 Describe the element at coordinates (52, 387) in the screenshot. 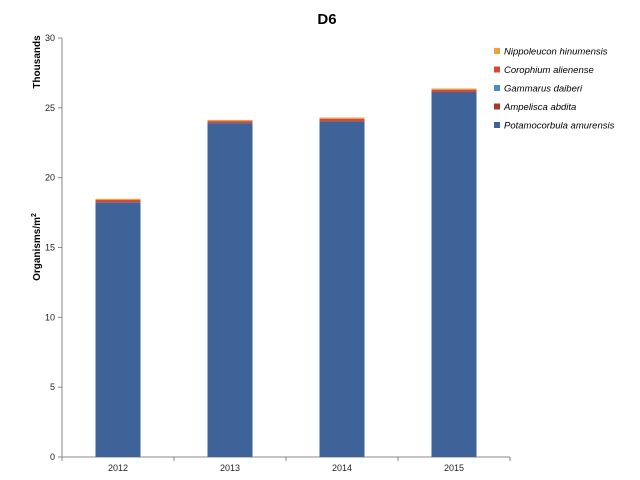

I see `y-tick-label: 5` at that location.